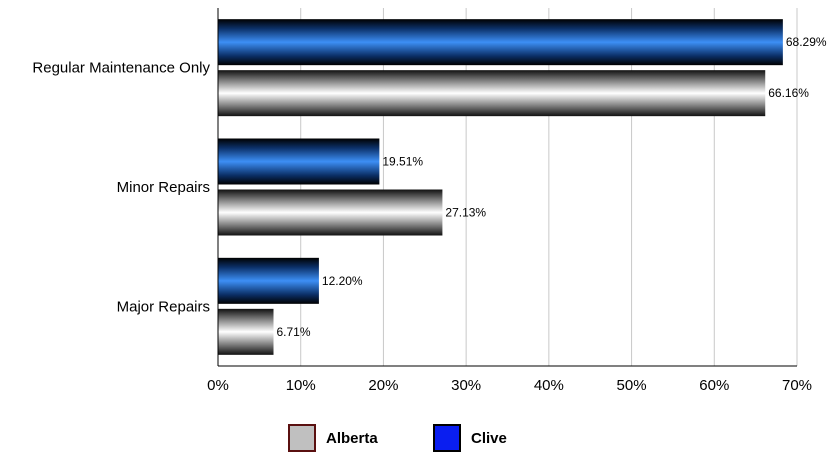  I want to click on data-label: 66.16%, so click(788, 93).